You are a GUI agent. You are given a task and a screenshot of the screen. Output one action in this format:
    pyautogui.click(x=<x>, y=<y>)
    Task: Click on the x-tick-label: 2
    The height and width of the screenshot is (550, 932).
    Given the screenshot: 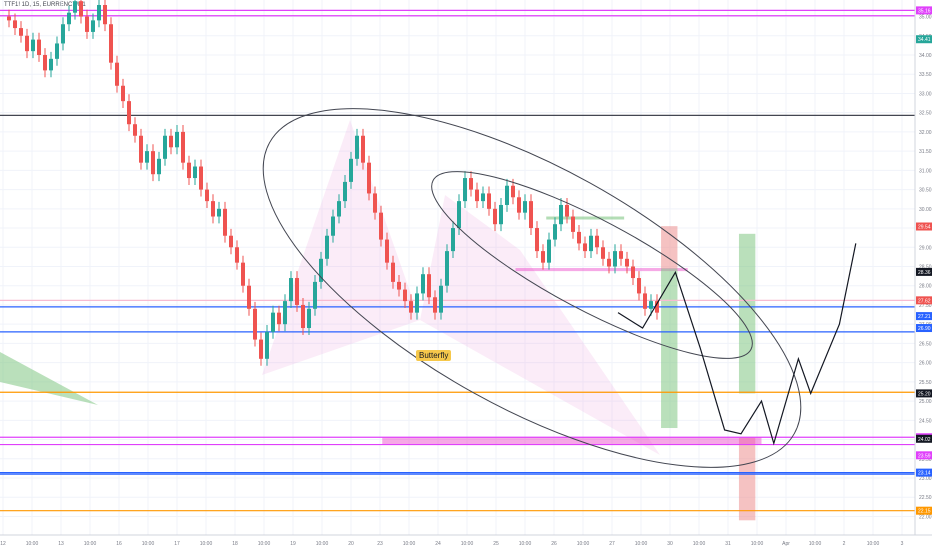 What is the action you would take?
    pyautogui.click(x=844, y=544)
    